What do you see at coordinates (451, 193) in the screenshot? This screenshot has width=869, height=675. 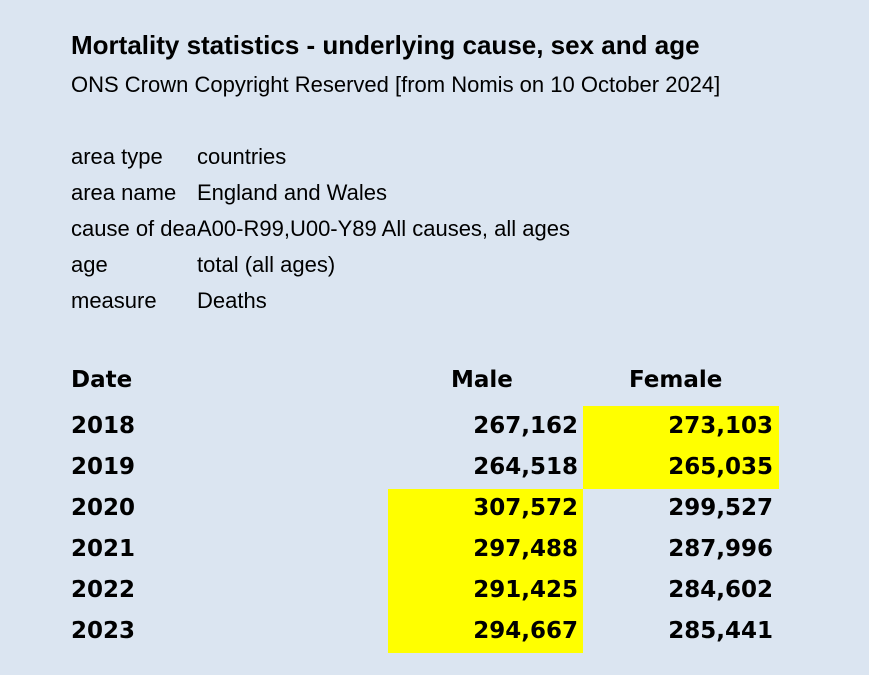 I see `meta-row-area-name: area name England and Wales` at bounding box center [451, 193].